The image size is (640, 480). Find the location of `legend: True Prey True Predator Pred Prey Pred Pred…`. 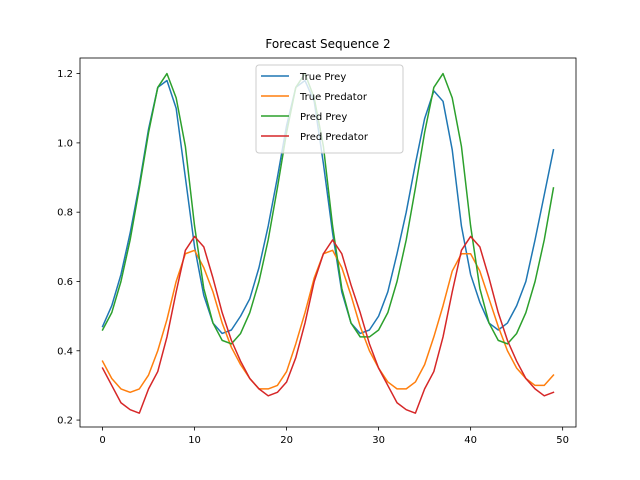

legend: True Prey True Predator Pred Prey Pred Pred… is located at coordinates (329, 109).